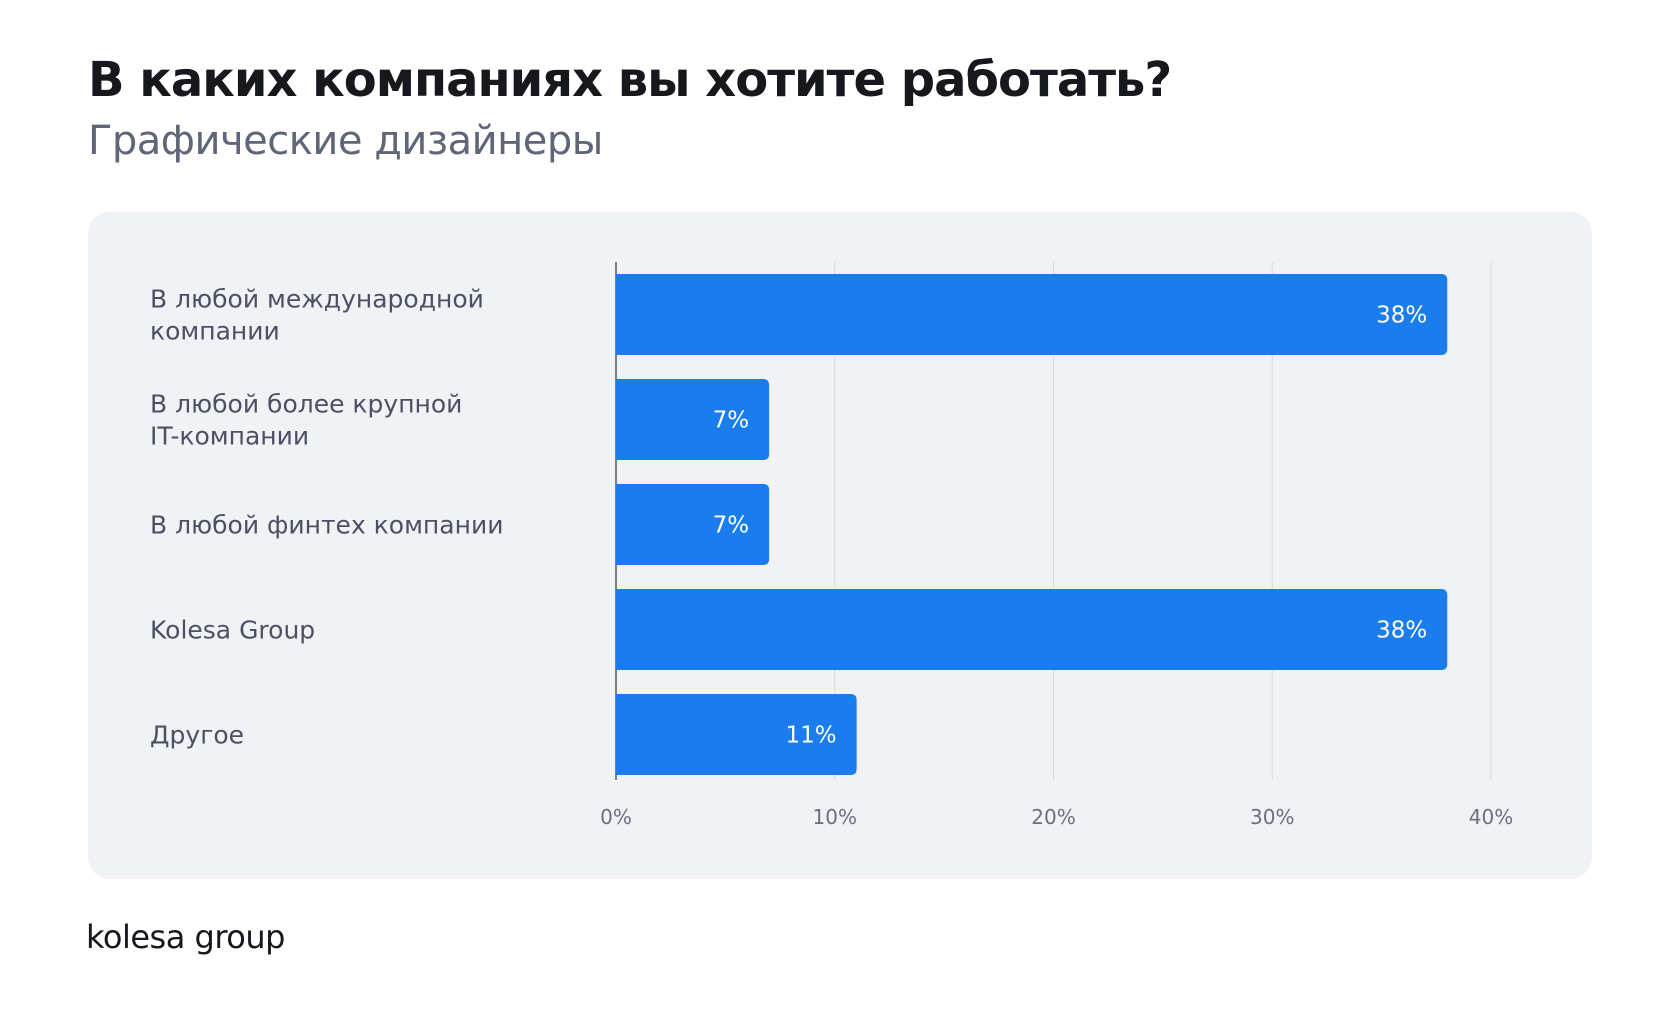 Image resolution: width=1680 pixels, height=1010 pixels. I want to click on x-tick-label: 30%, so click(1272, 817).